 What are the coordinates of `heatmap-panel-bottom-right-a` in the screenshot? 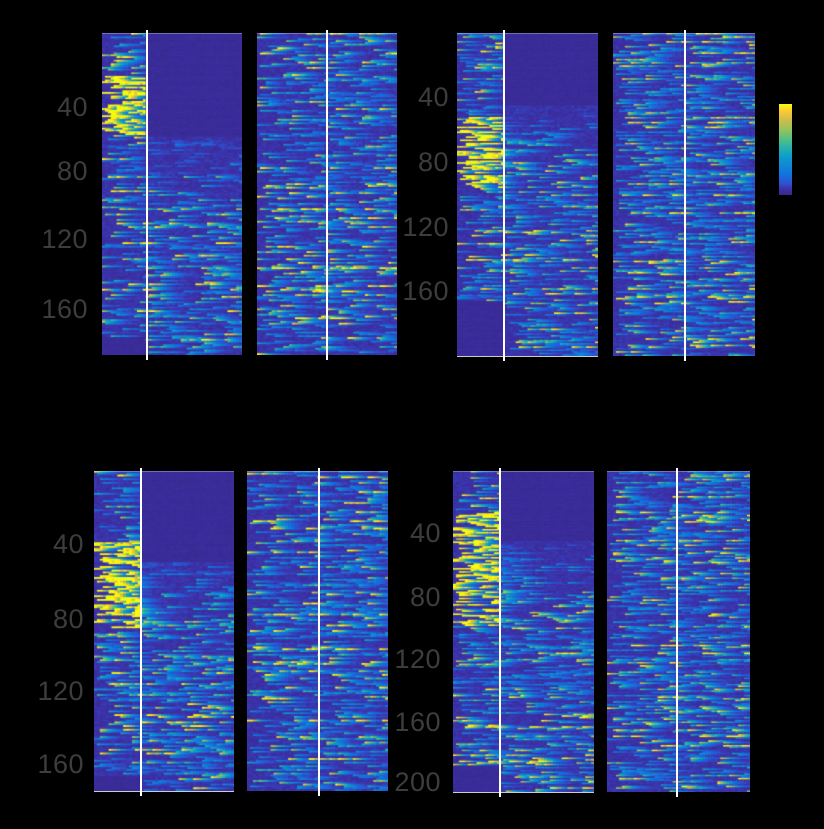 It's located at (523, 632).